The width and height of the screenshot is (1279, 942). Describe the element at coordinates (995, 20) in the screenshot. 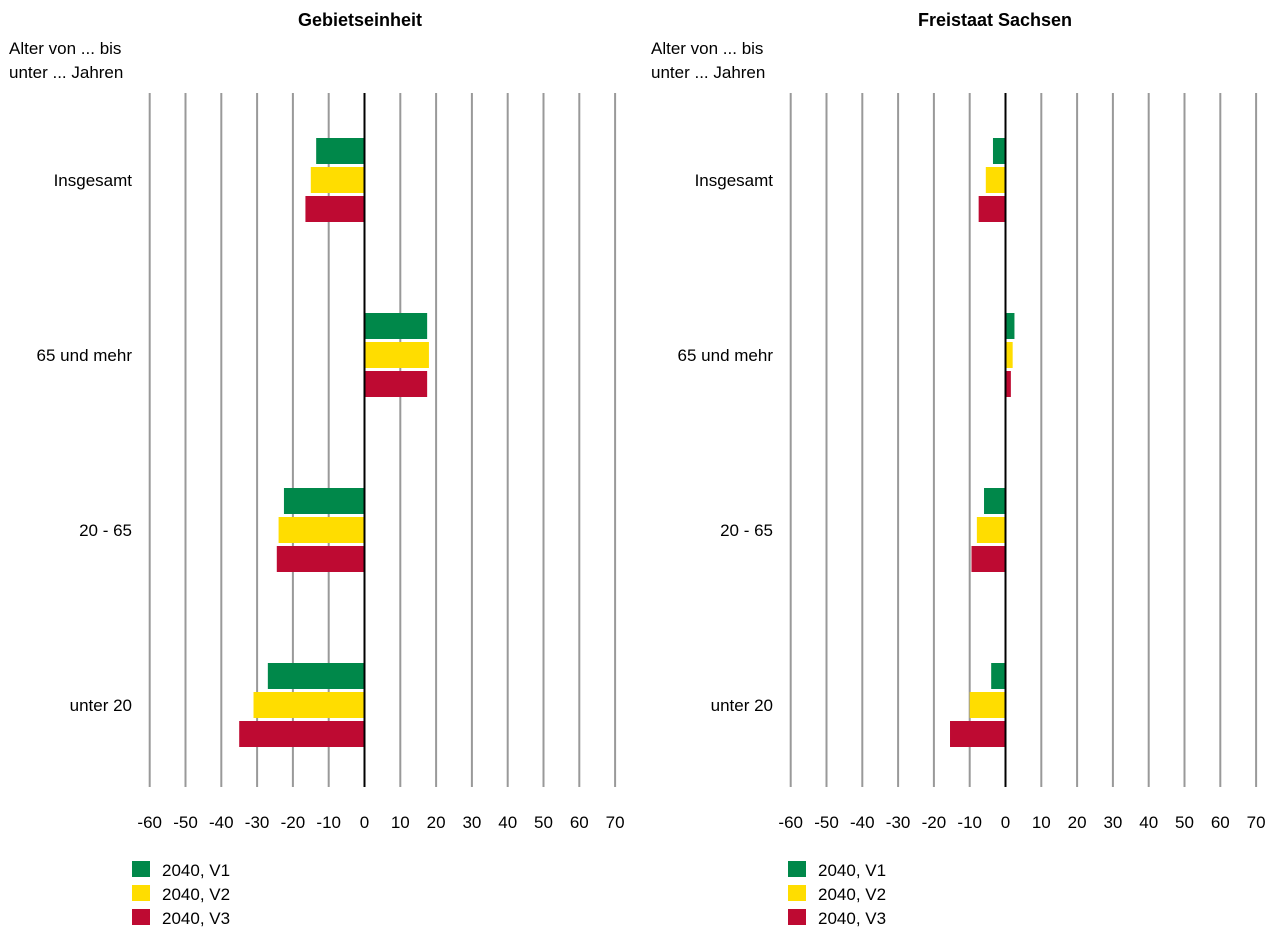

I see `chart-title: Freistaat Sachsen` at that location.